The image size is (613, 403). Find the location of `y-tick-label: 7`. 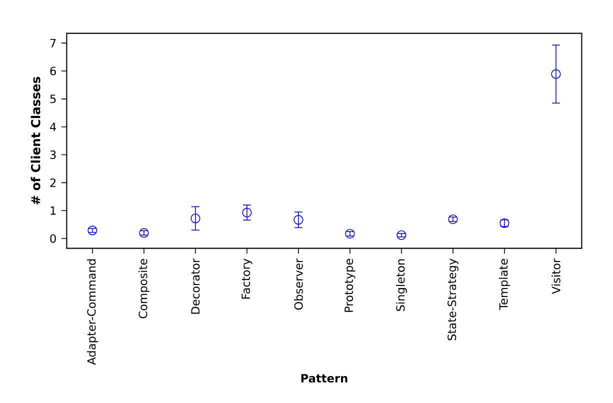

y-tick-label: 7 is located at coordinates (53, 43).